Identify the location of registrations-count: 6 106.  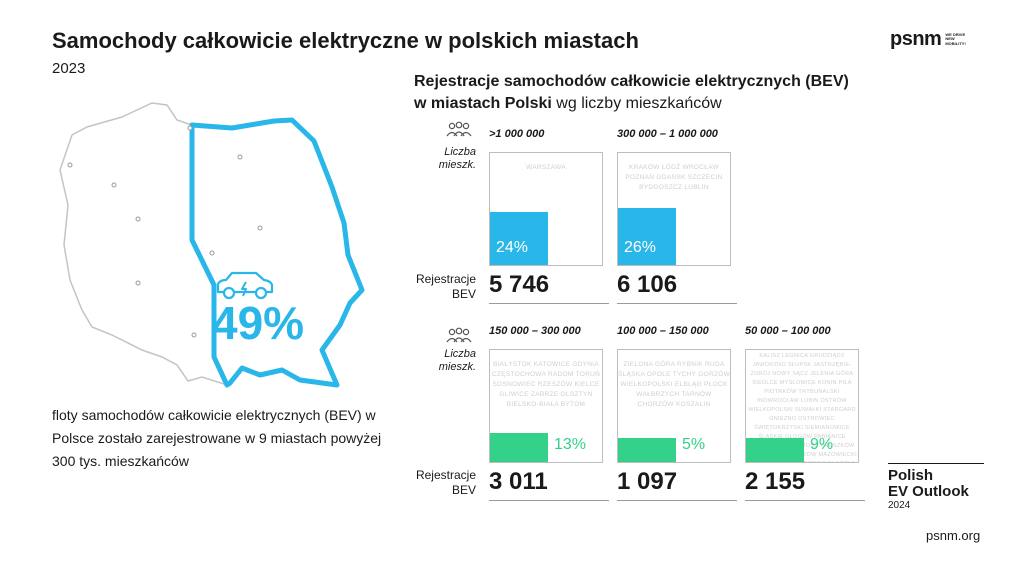
(647, 284).